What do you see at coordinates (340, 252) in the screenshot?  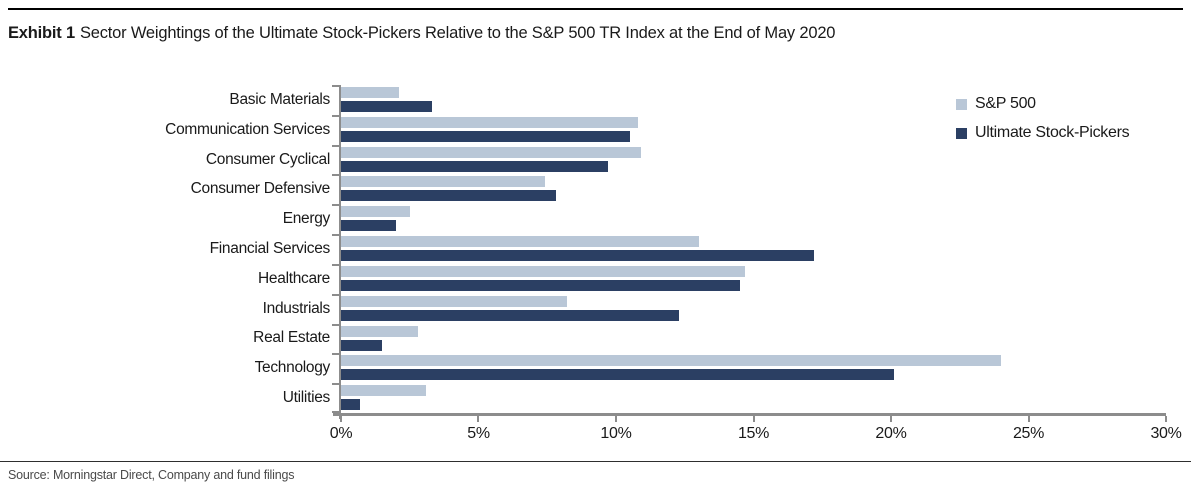 I see `y-axis-line` at bounding box center [340, 252].